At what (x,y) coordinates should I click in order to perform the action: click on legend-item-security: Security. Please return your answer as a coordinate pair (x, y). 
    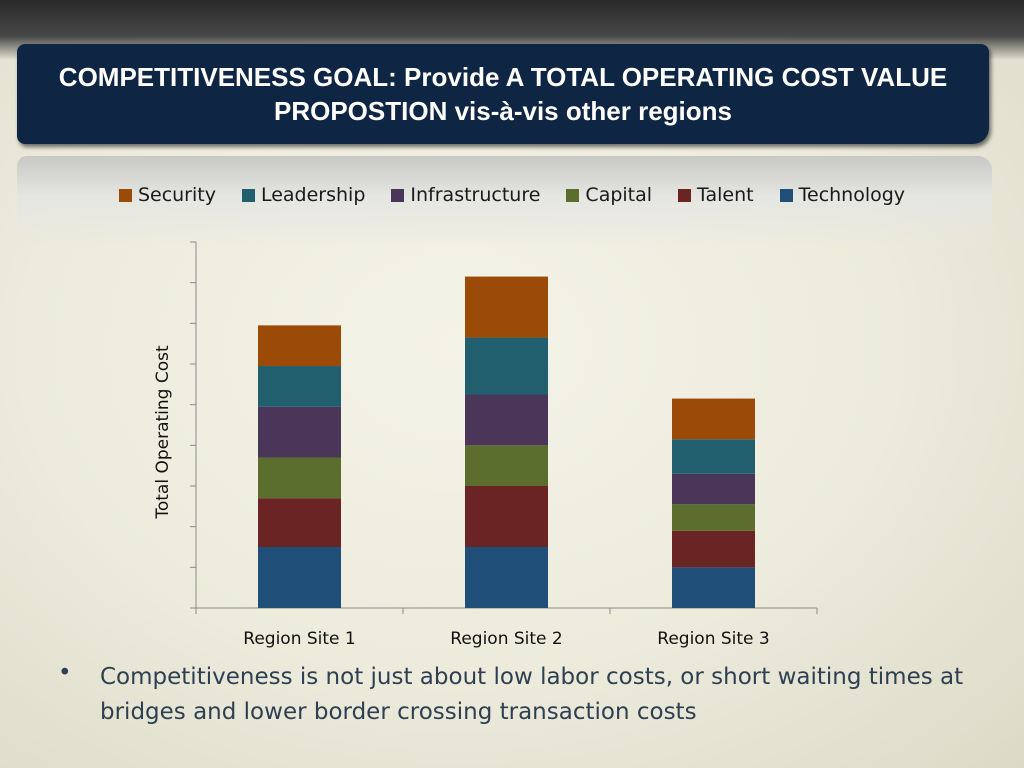
    Looking at the image, I should click on (167, 195).